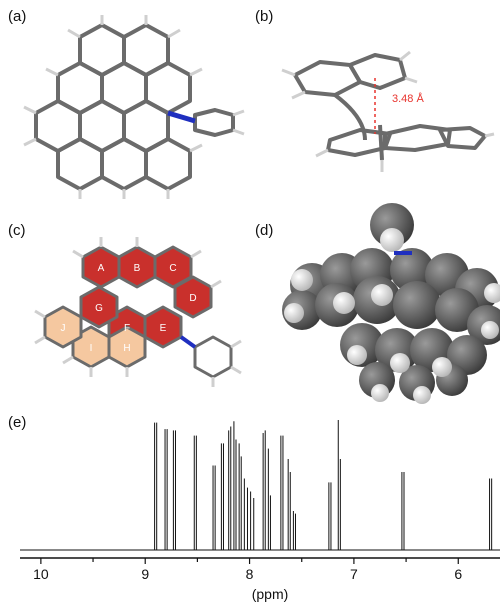 Image resolution: width=500 pixels, height=604 pixels. What do you see at coordinates (145, 574) in the screenshot?
I see `x-tick-label: 9` at bounding box center [145, 574].